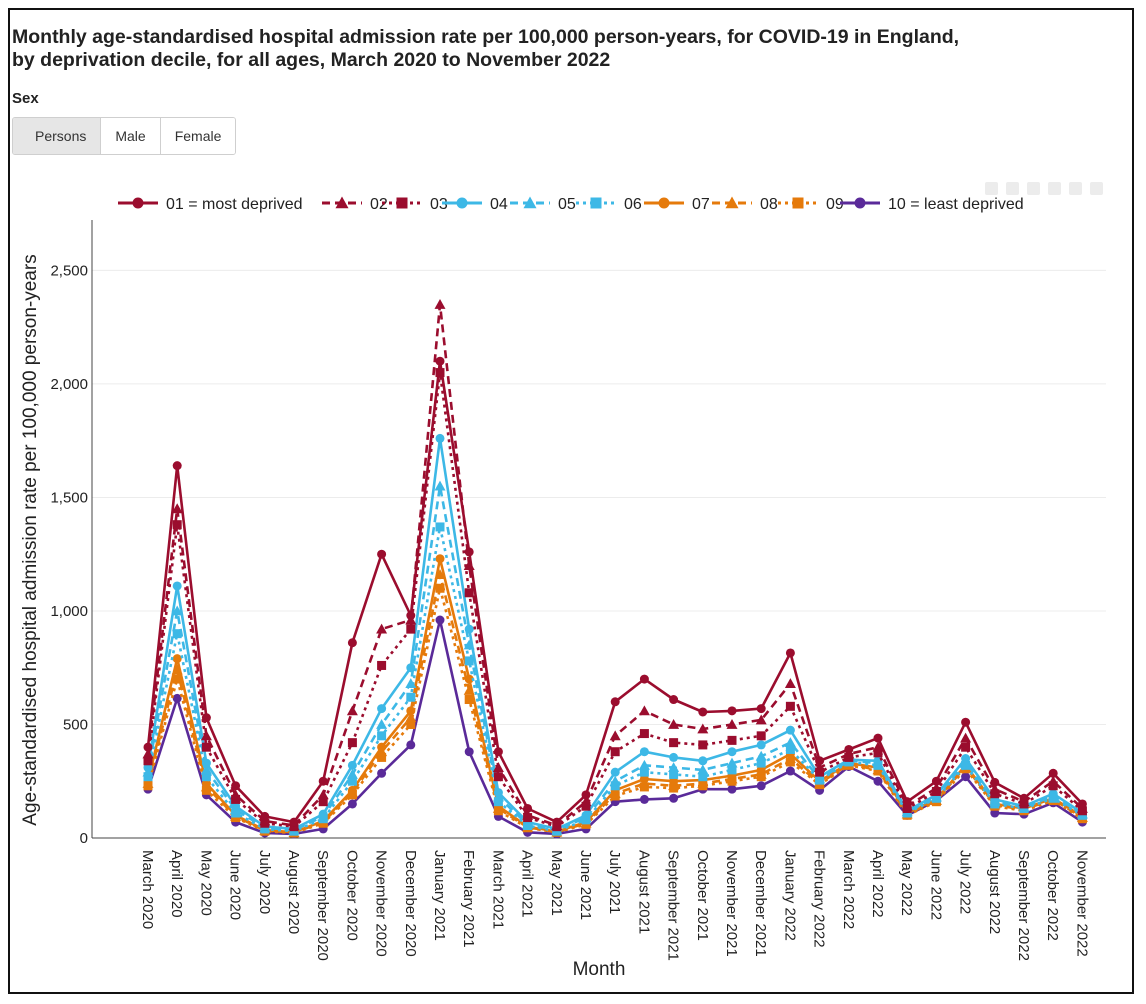 The height and width of the screenshot is (1004, 1146). What do you see at coordinates (468, 899) in the screenshot?
I see `x-tick-label: February 2021` at bounding box center [468, 899].